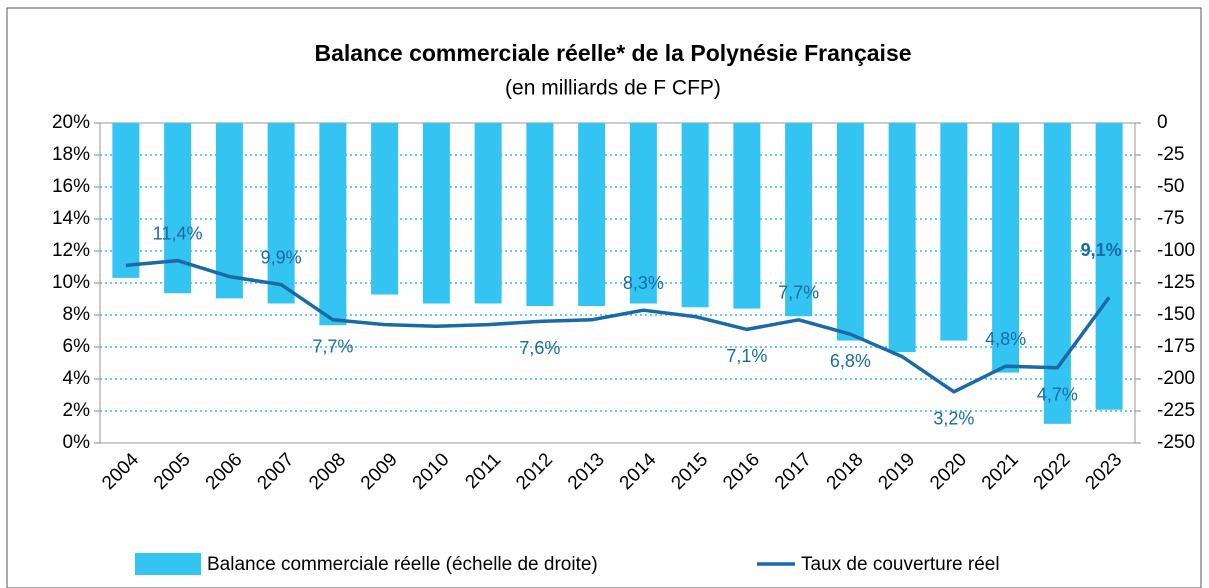 This screenshot has height=588, width=1209. Describe the element at coordinates (1170, 186) in the screenshot. I see `y2-tick-label: -50` at that location.